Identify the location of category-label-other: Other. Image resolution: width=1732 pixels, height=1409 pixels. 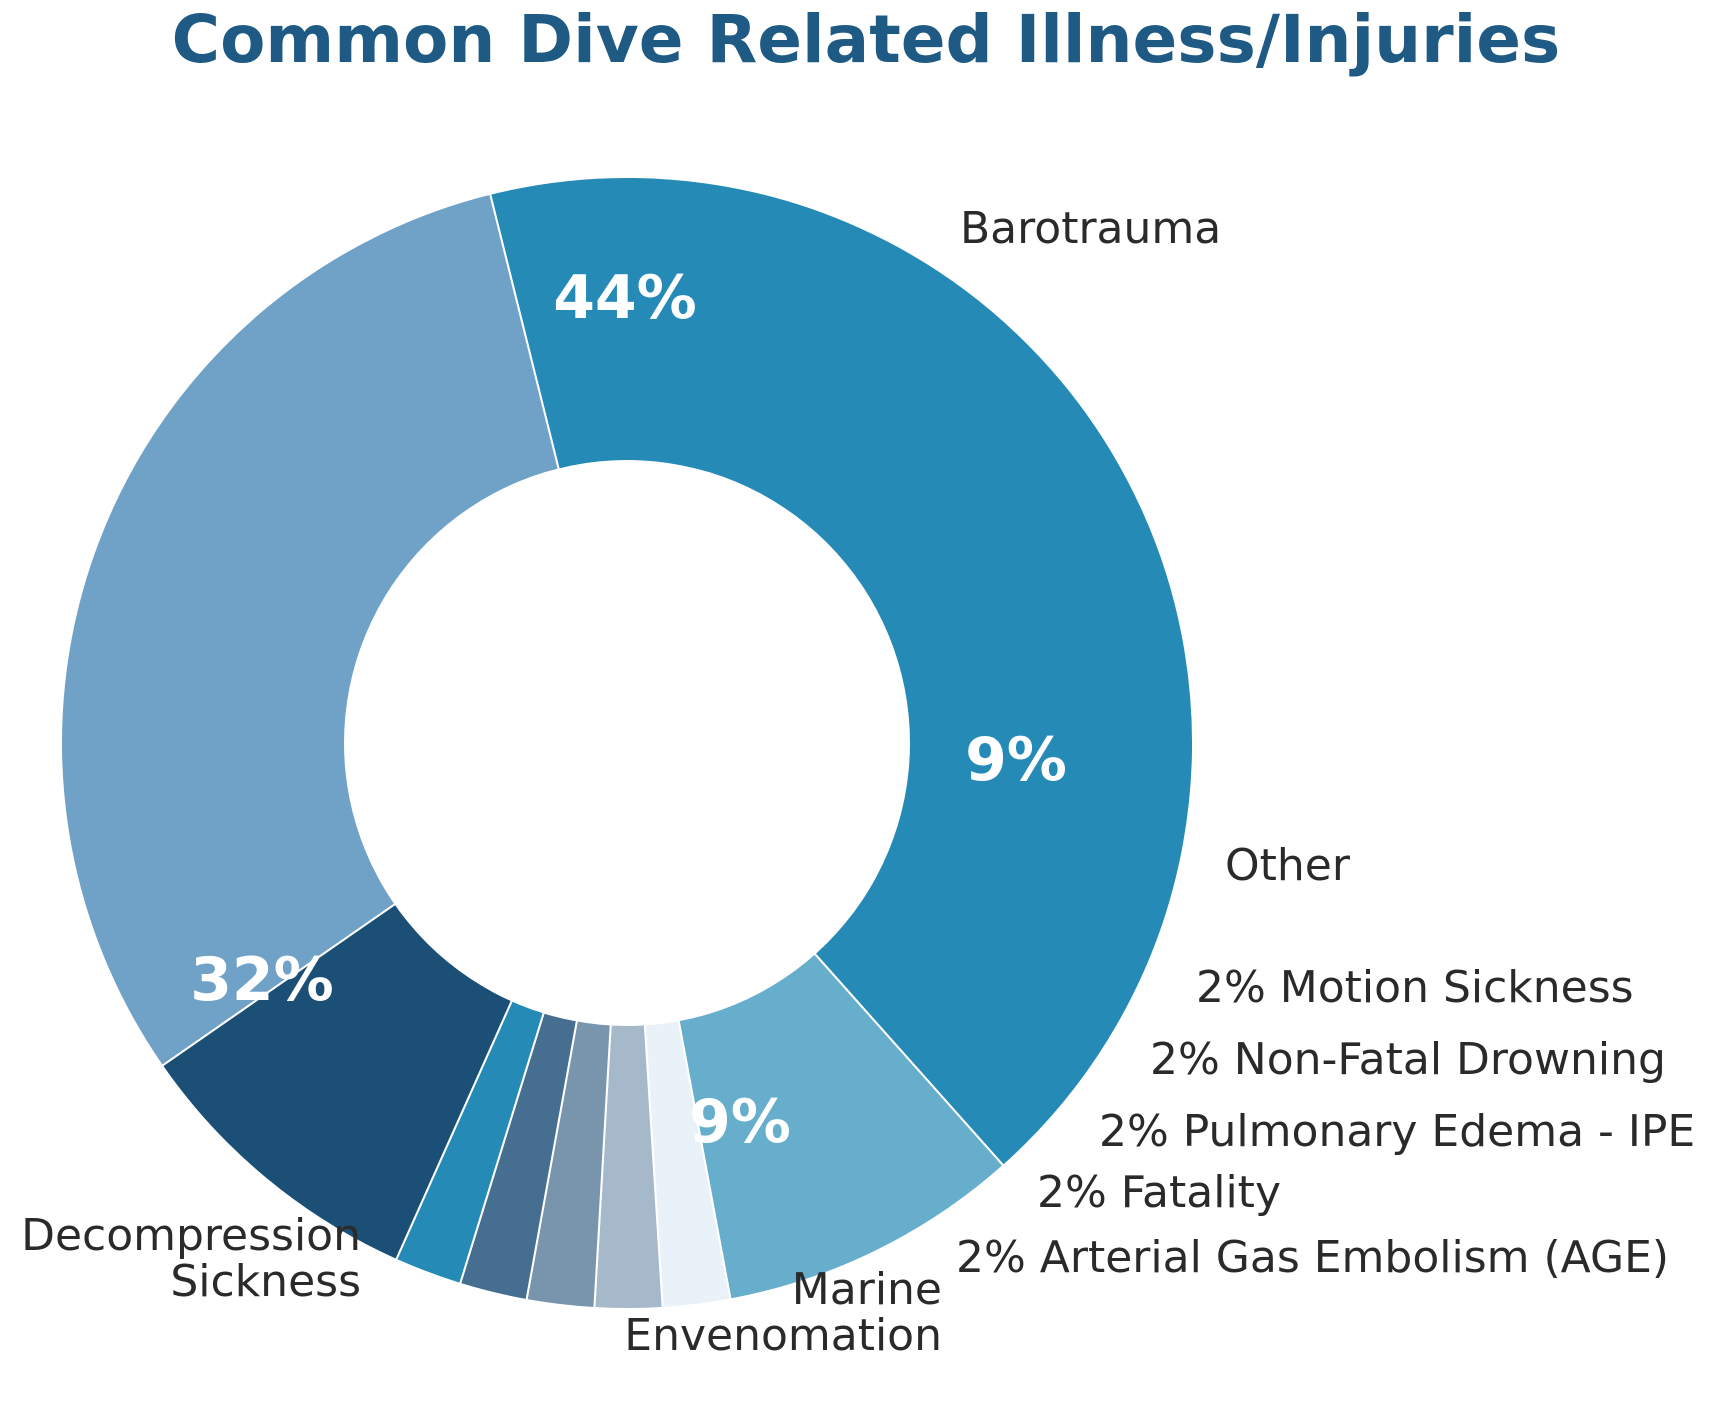
(1288, 865).